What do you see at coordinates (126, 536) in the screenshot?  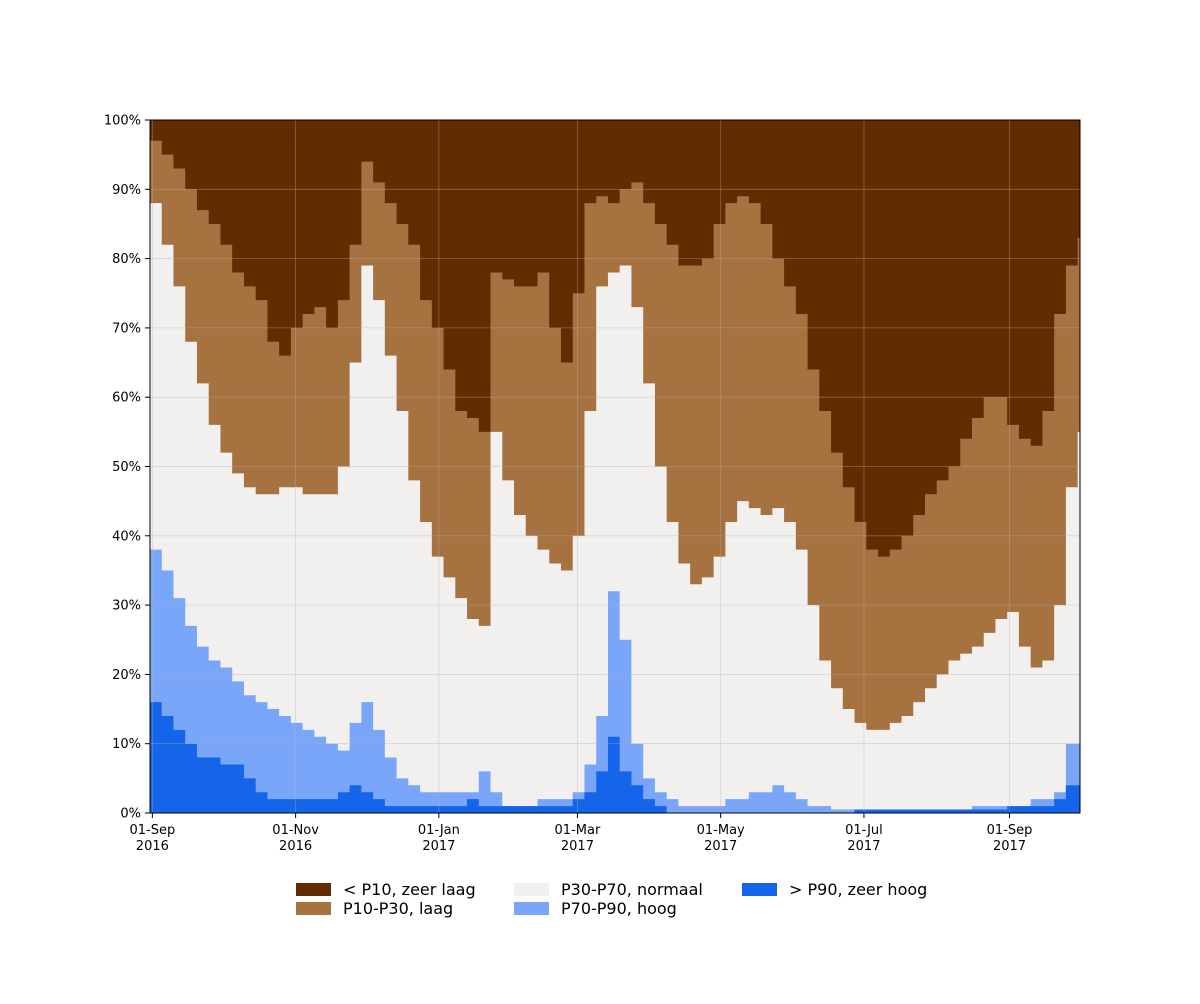 I see `y-tick-label: 40%` at bounding box center [126, 536].